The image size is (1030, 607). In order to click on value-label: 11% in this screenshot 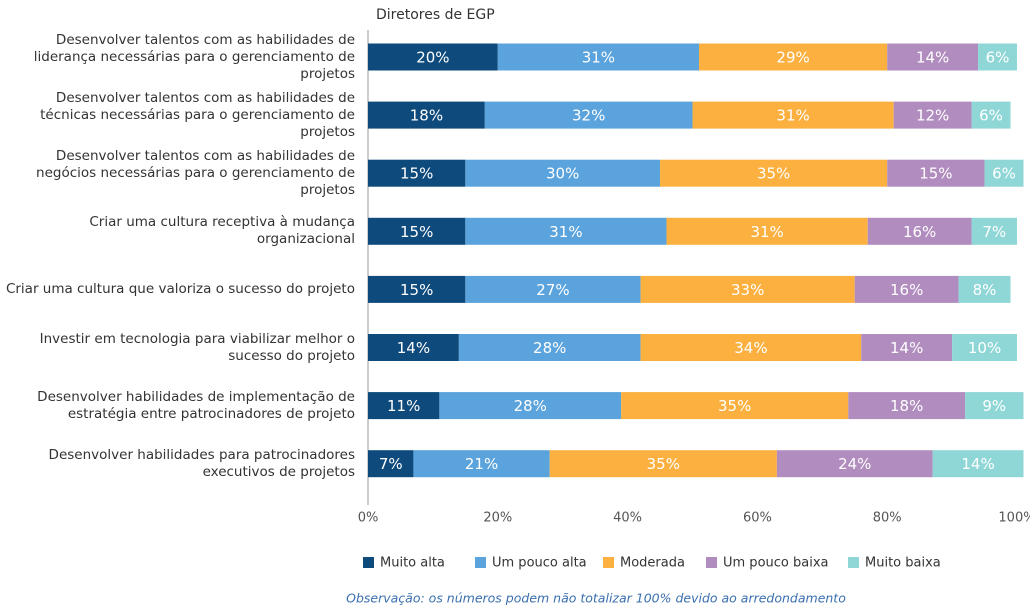, I will do `click(403, 406)`.